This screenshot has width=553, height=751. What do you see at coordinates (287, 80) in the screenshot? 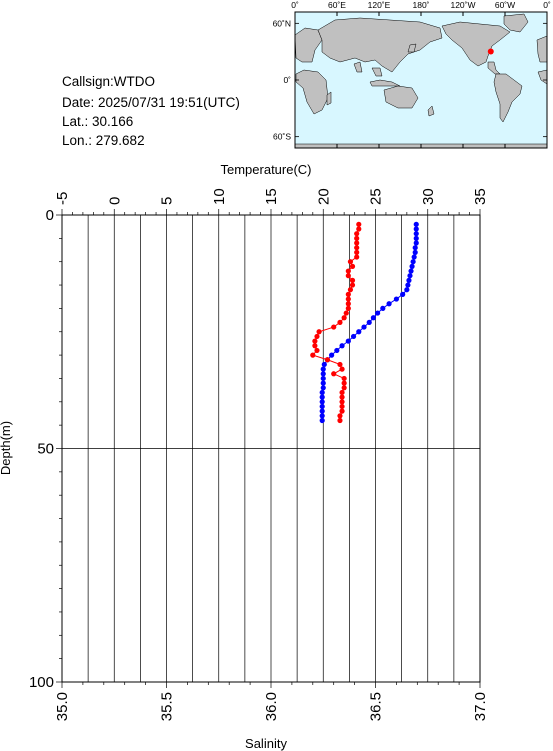
I see `map-lat-label: 0˚` at bounding box center [287, 80].